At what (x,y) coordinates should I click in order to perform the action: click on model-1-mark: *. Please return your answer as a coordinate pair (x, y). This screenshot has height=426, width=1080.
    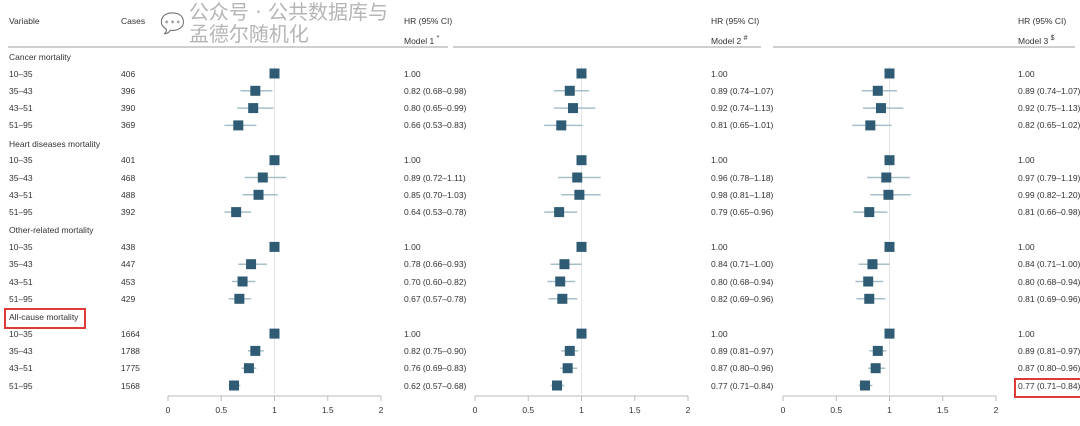
    Looking at the image, I should click on (438, 38).